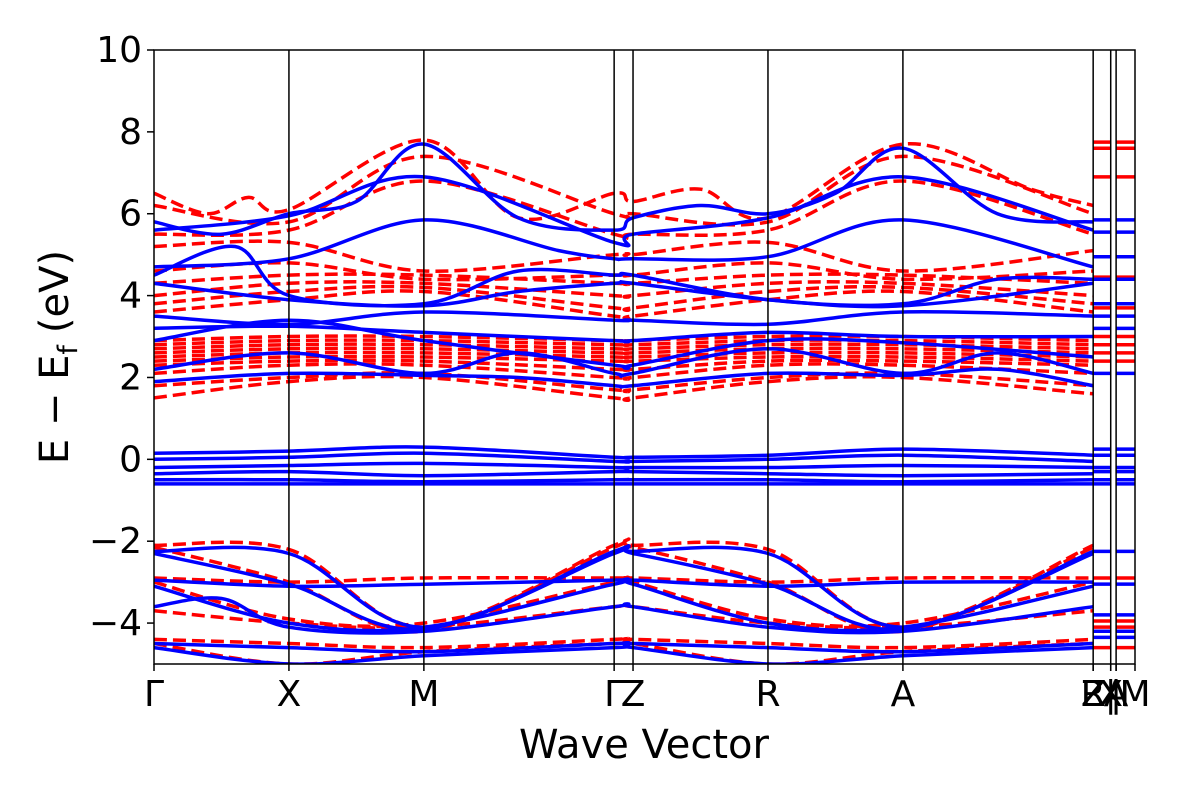 The height and width of the screenshot is (800, 1200). Describe the element at coordinates (55, 410) in the screenshot. I see `y-axis-title-main: E − E` at that location.